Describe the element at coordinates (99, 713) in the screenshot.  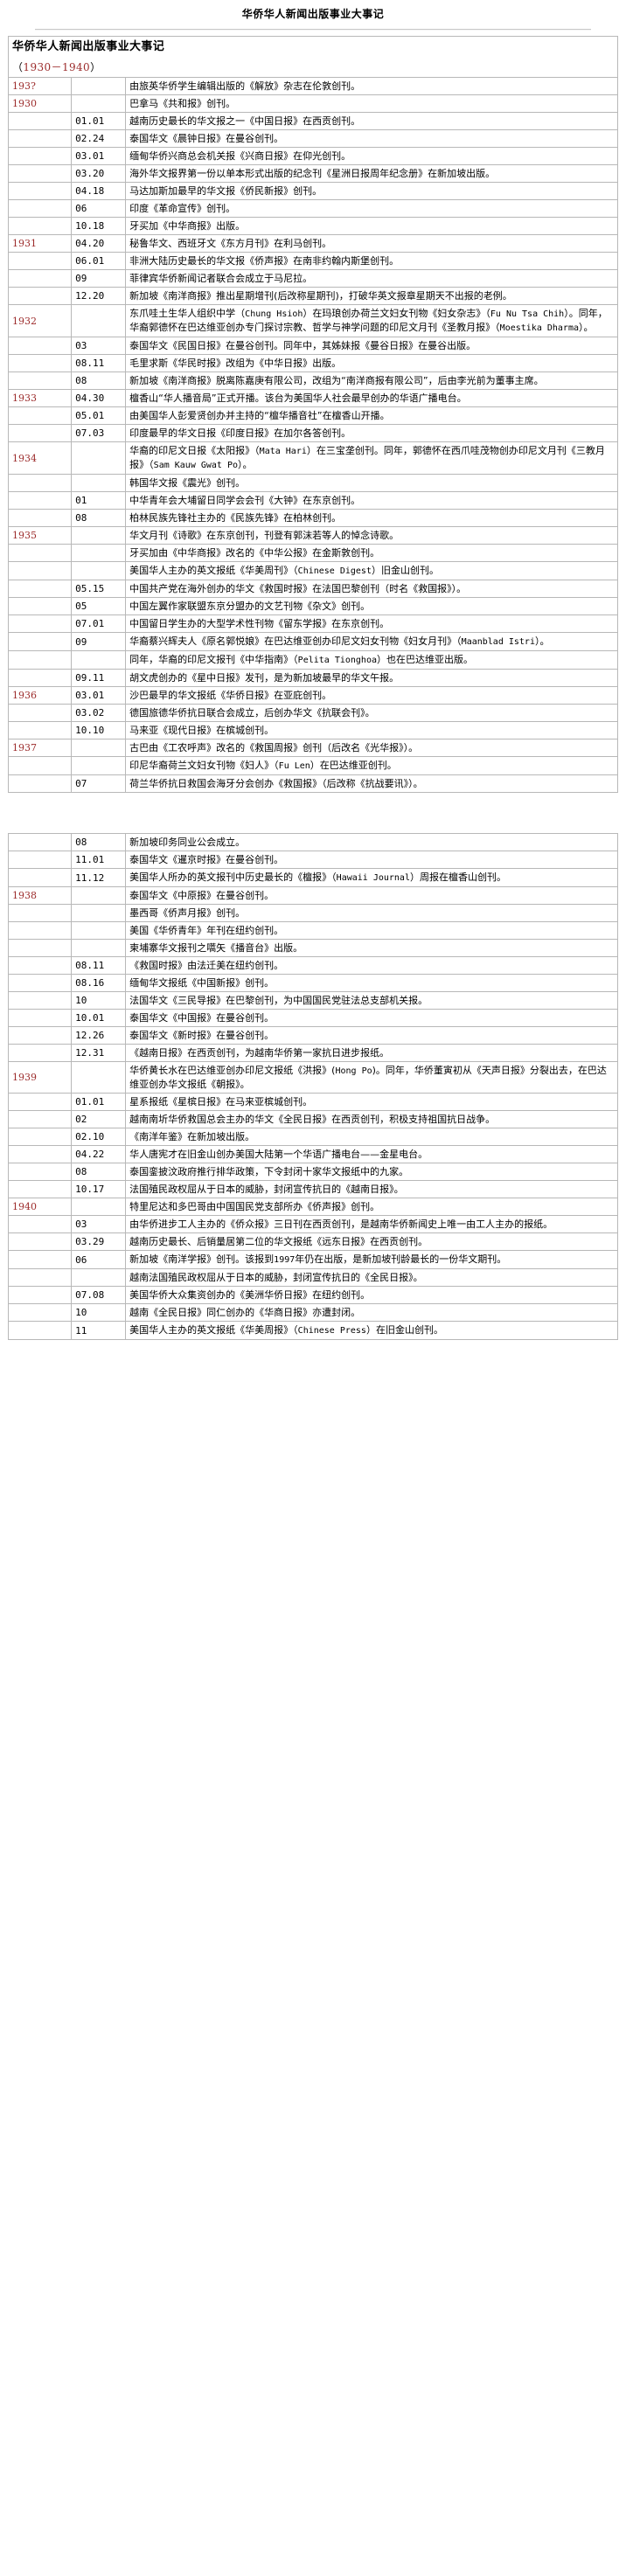
I see `date-cell: 03.02` at that location.